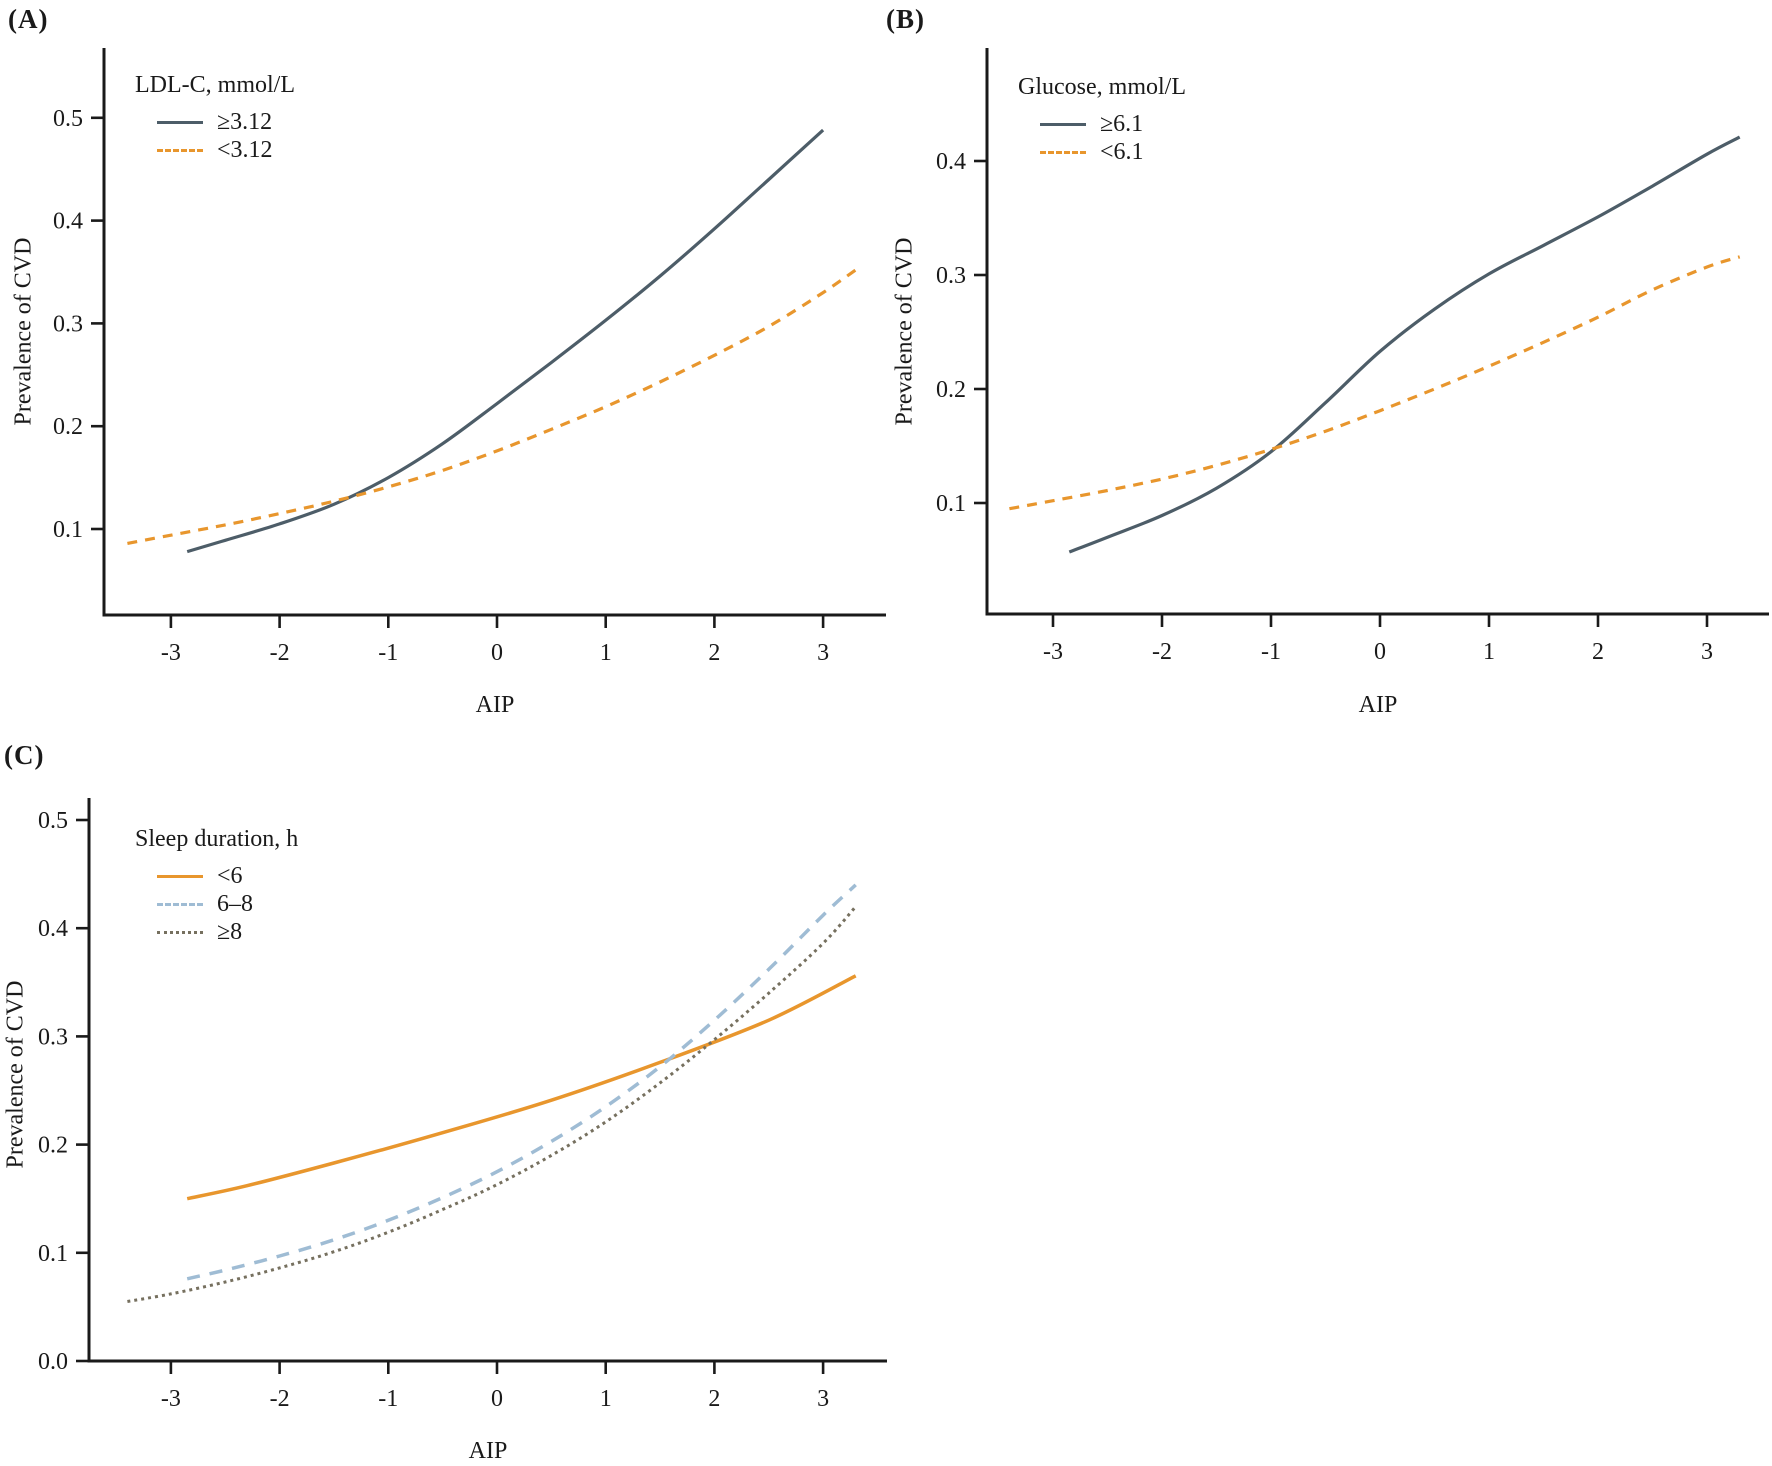 The height and width of the screenshot is (1466, 1772). What do you see at coordinates (53, 1362) in the screenshot?
I see `y-tick-label: 0.0` at bounding box center [53, 1362].